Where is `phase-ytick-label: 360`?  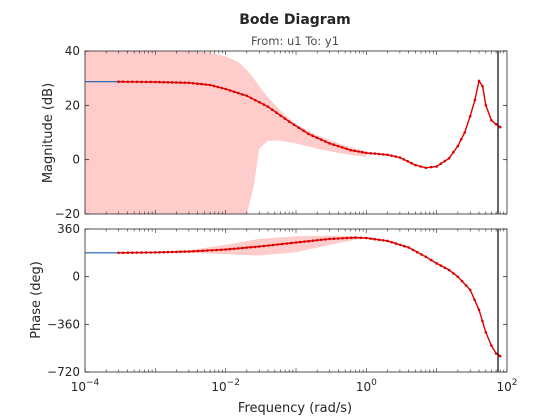 phase-ytick-label: 360 is located at coordinates (68, 229).